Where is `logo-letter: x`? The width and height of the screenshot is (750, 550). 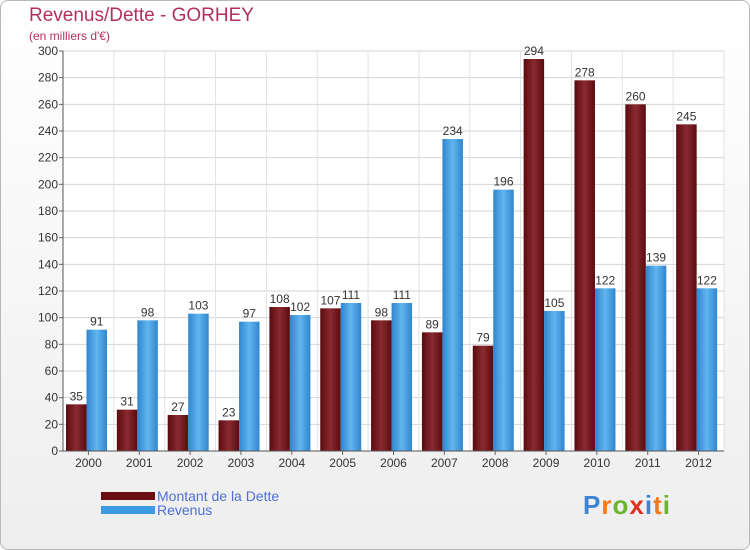 logo-letter: x is located at coordinates (637, 505).